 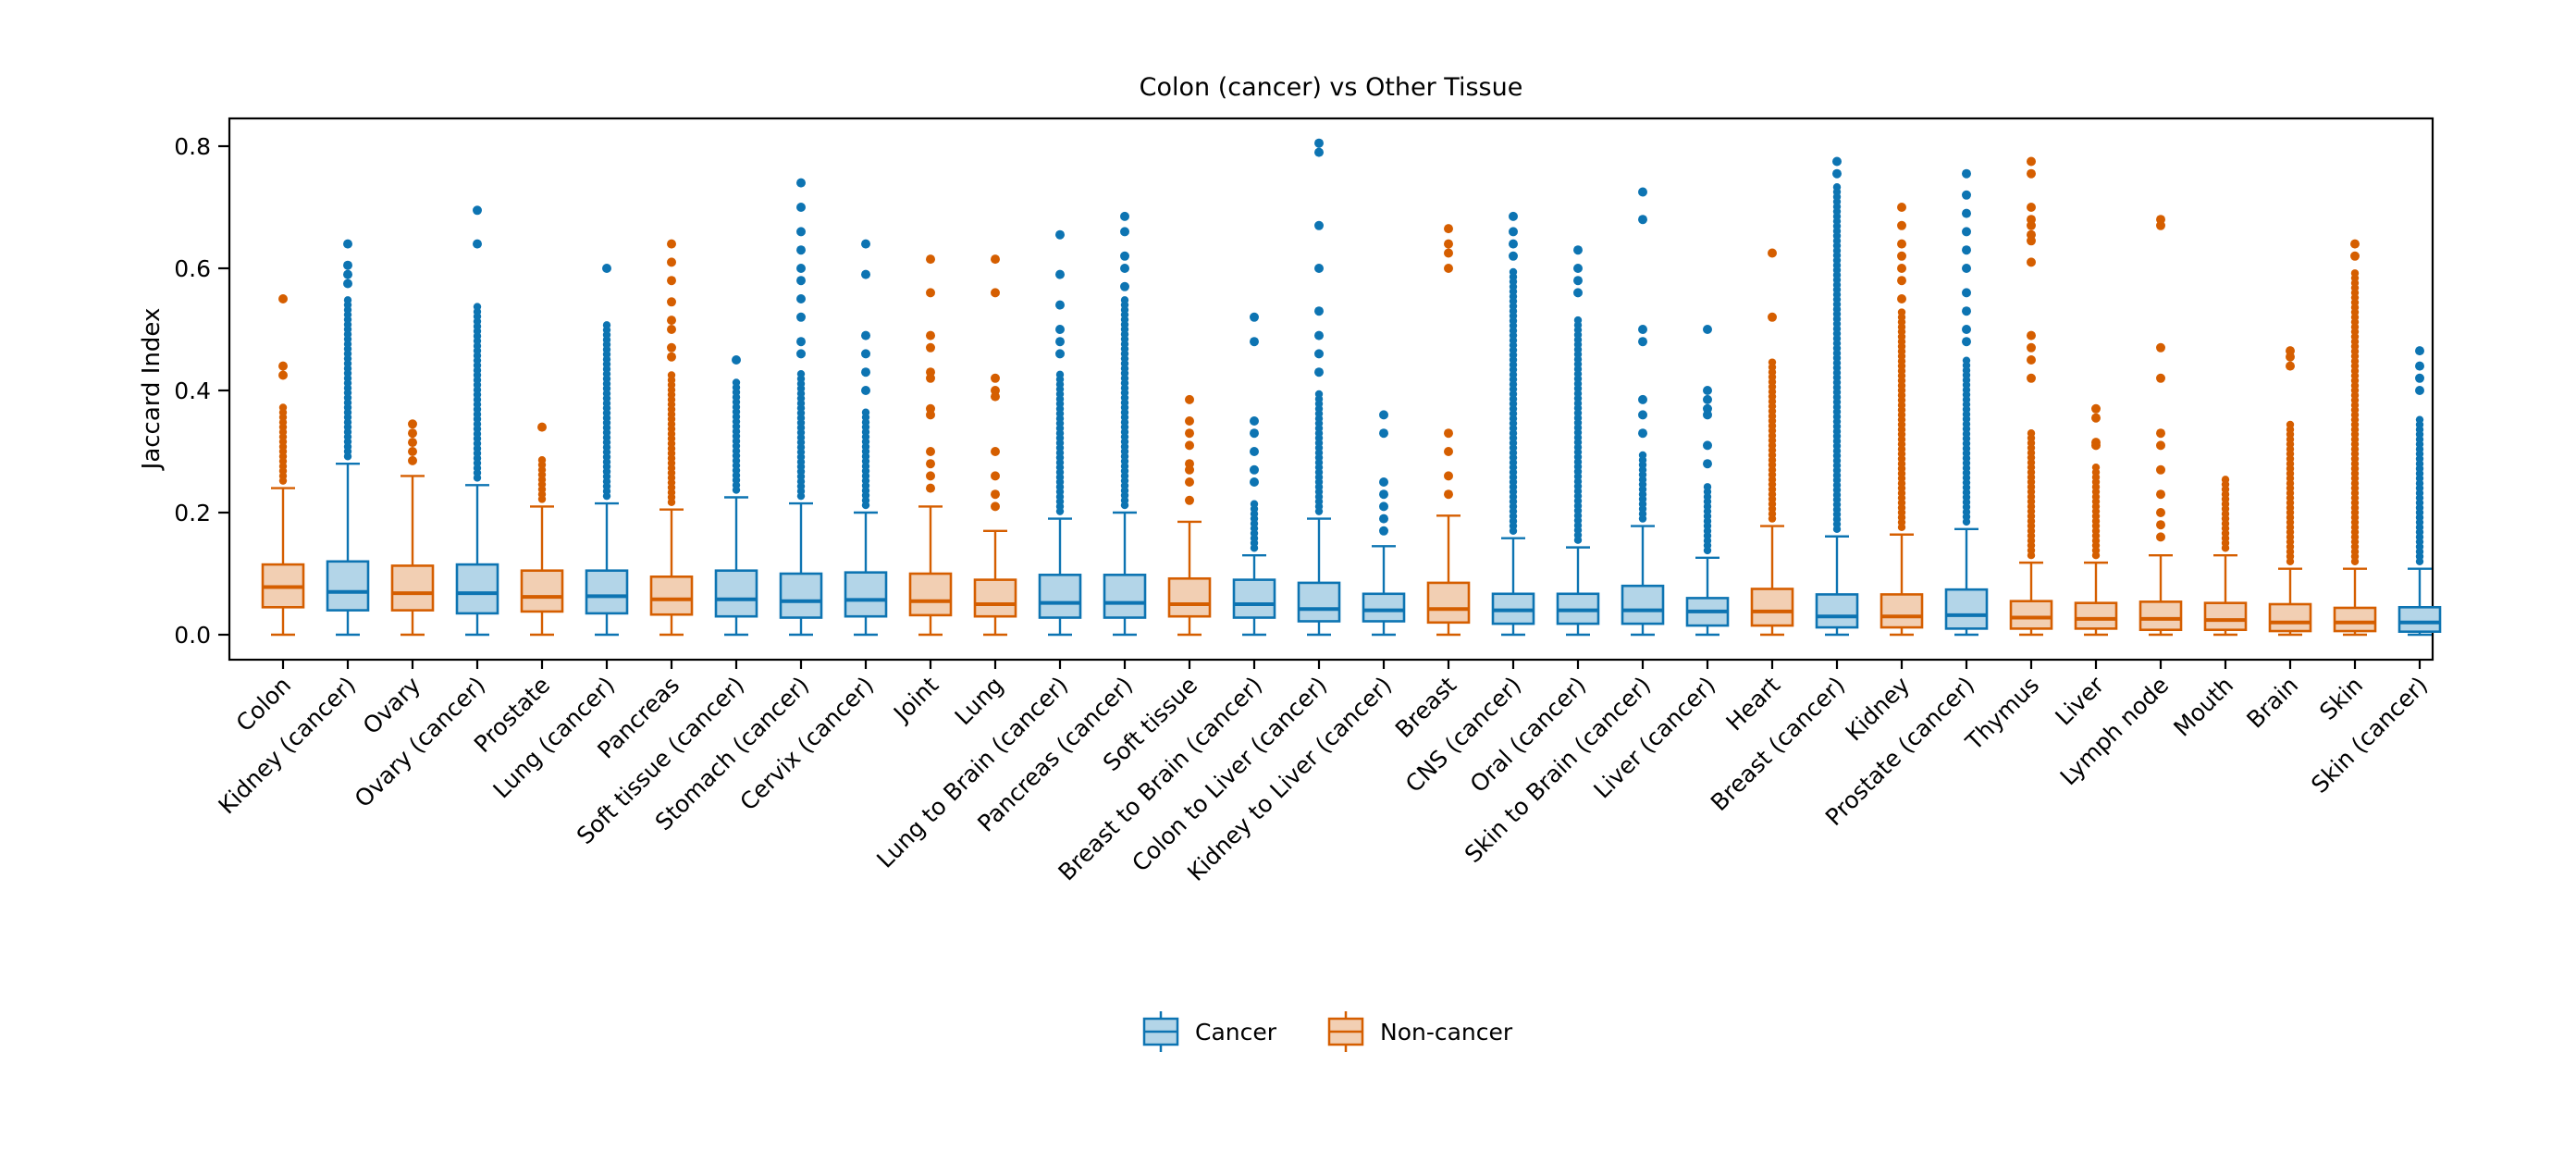 What do you see at coordinates (477, 589) in the screenshot?
I see `box-ovary-cancer` at bounding box center [477, 589].